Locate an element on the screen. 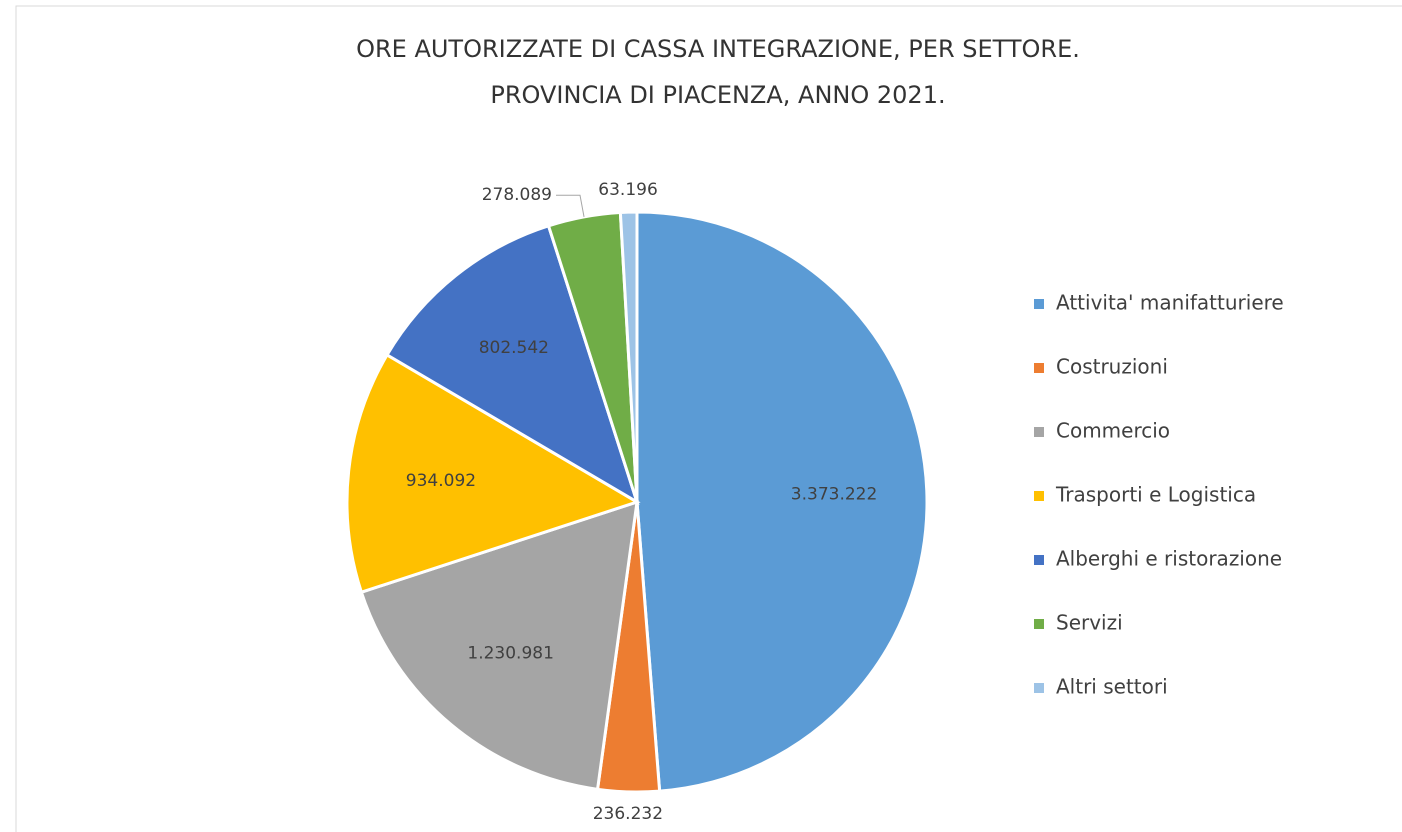 The image size is (1402, 832). legend-label: Servizi is located at coordinates (1089, 623).